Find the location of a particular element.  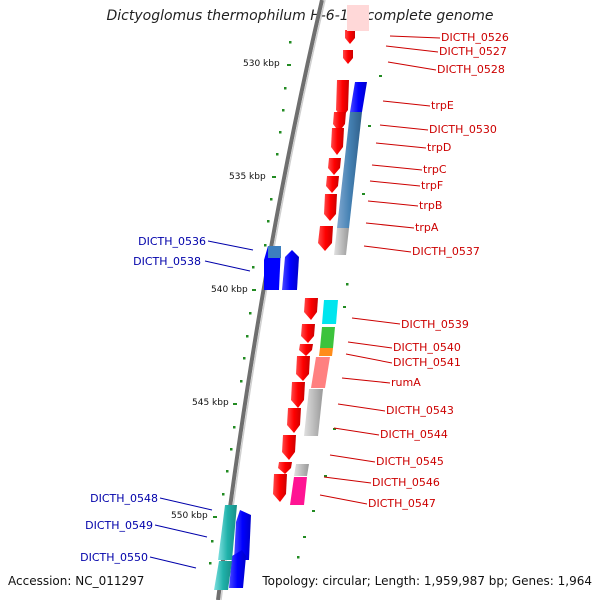

right-gene-label: DICTH_0528 is located at coordinates (471, 69).